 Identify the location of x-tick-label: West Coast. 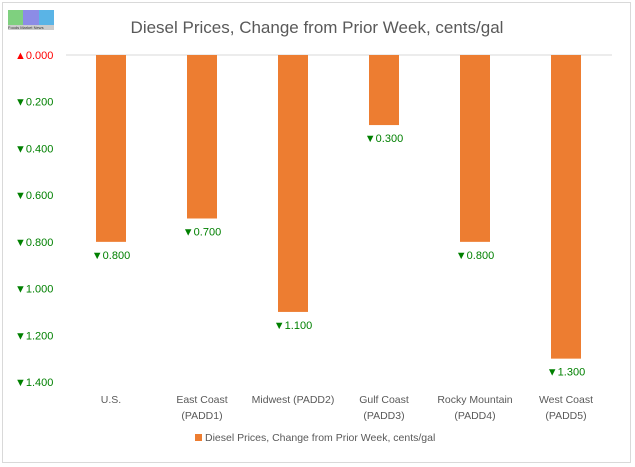
(566, 400).